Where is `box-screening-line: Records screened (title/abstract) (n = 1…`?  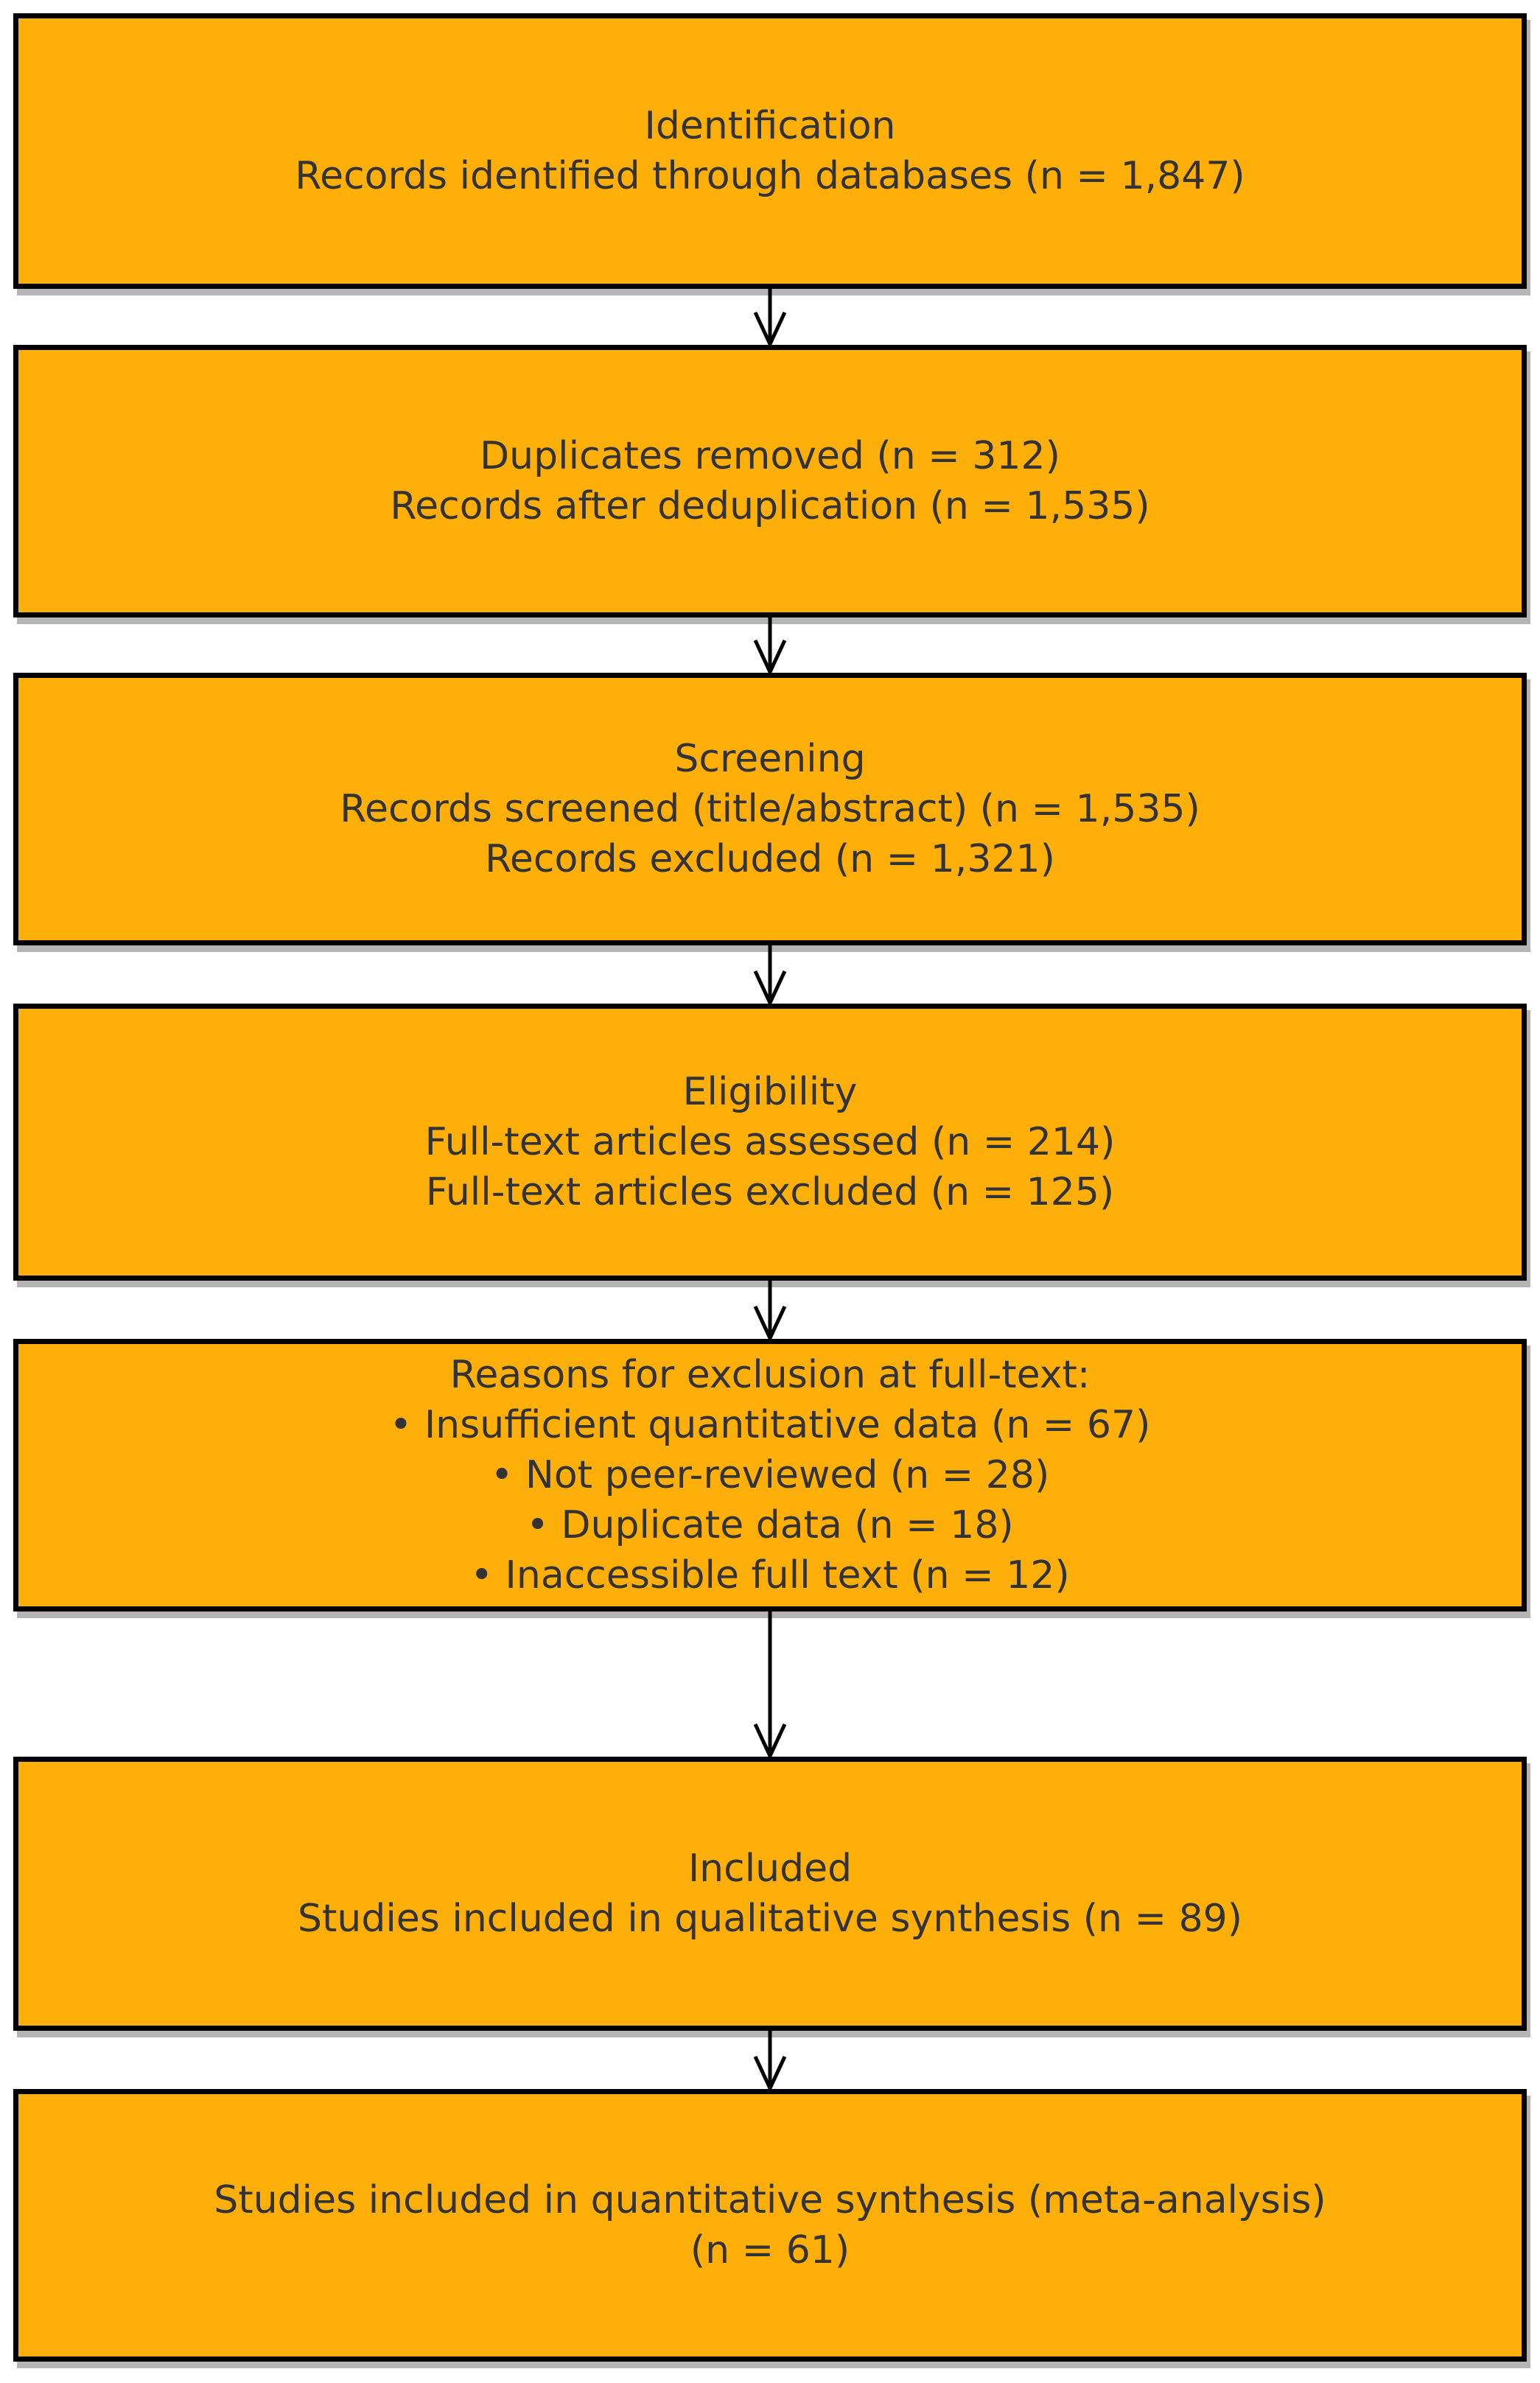
box-screening-line: Records screened (title/abstract) (n = 1… is located at coordinates (770, 809).